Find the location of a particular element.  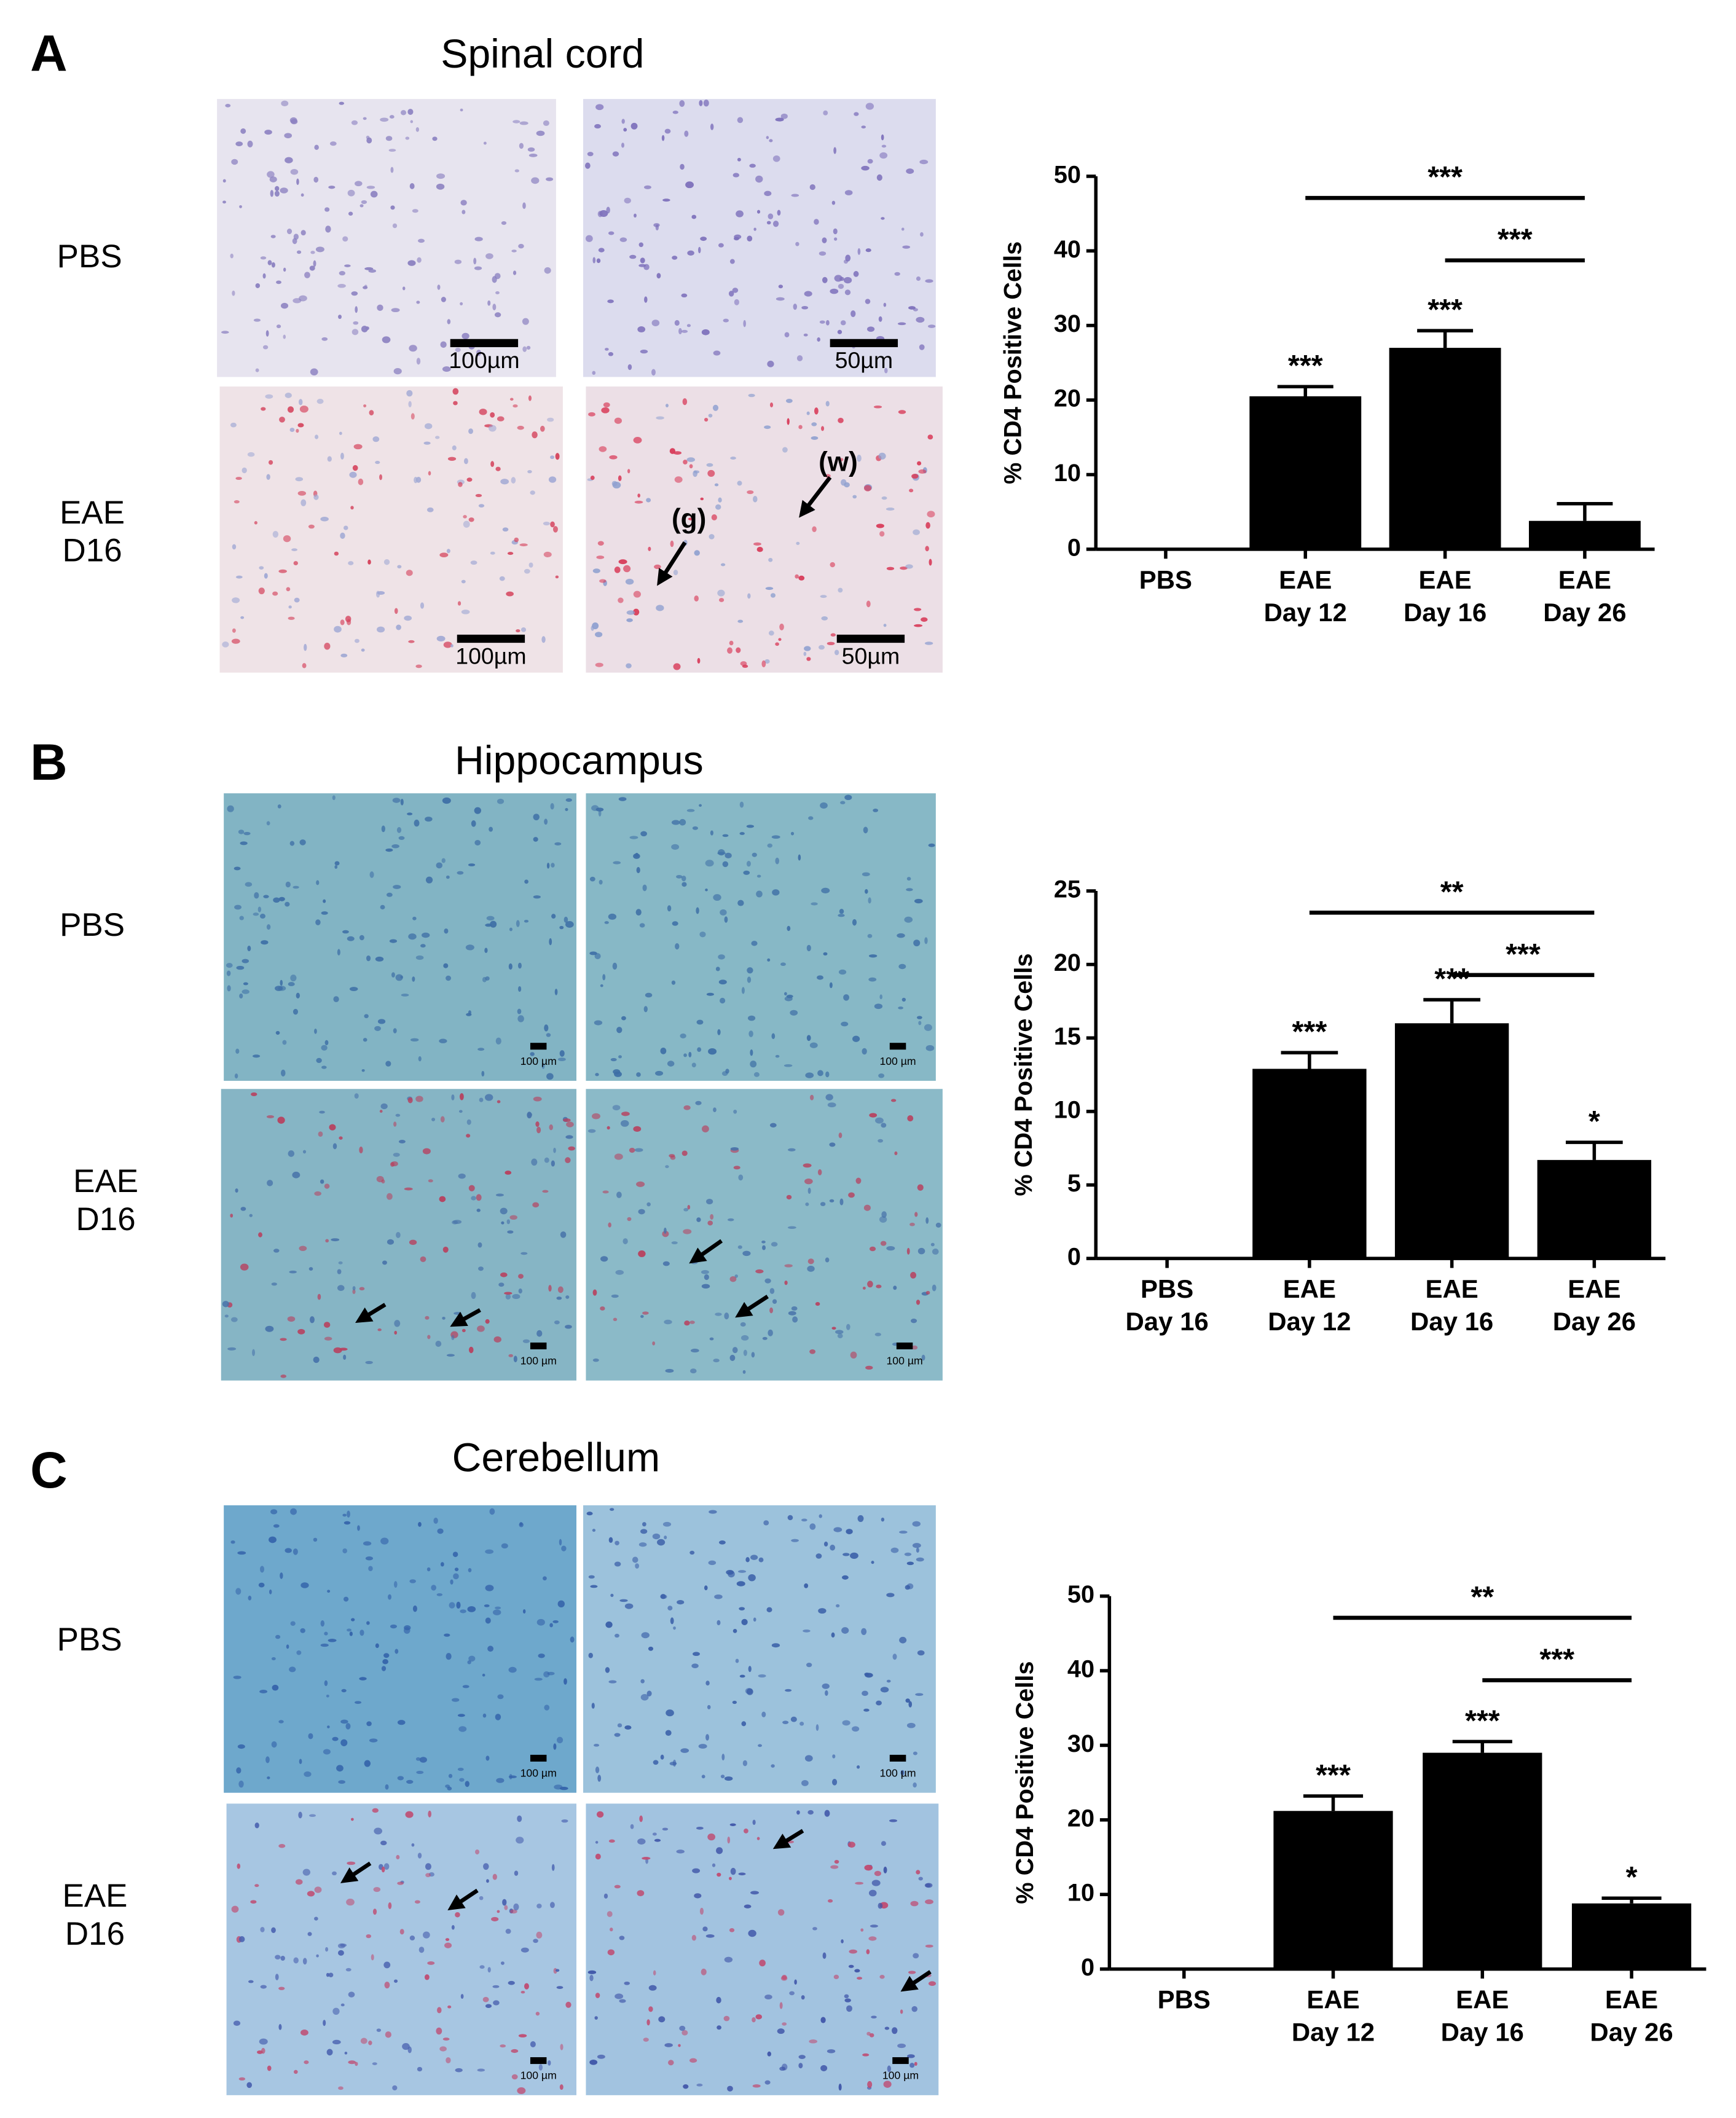

bar is located at coordinates (1594, 1209).